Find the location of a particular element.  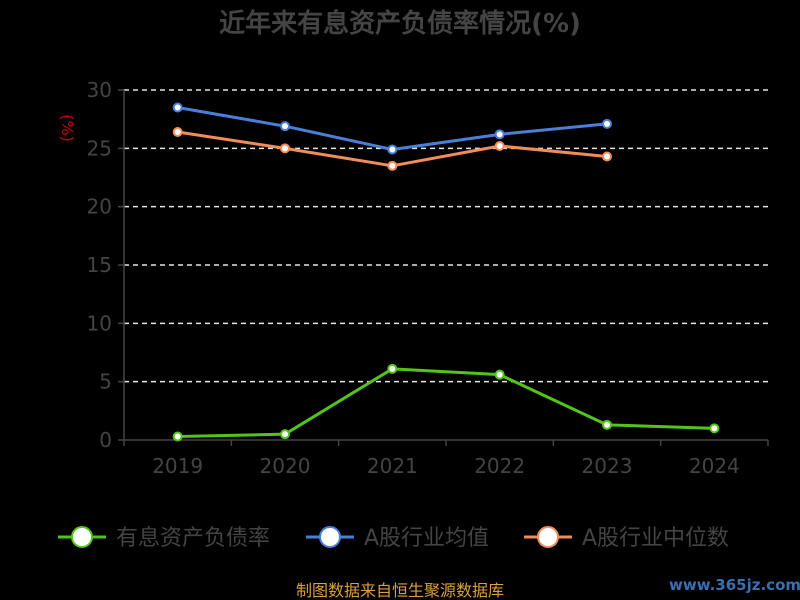

x-ticks: 2019 2020 2021 2022 2023 2024 is located at coordinates (446, 459).